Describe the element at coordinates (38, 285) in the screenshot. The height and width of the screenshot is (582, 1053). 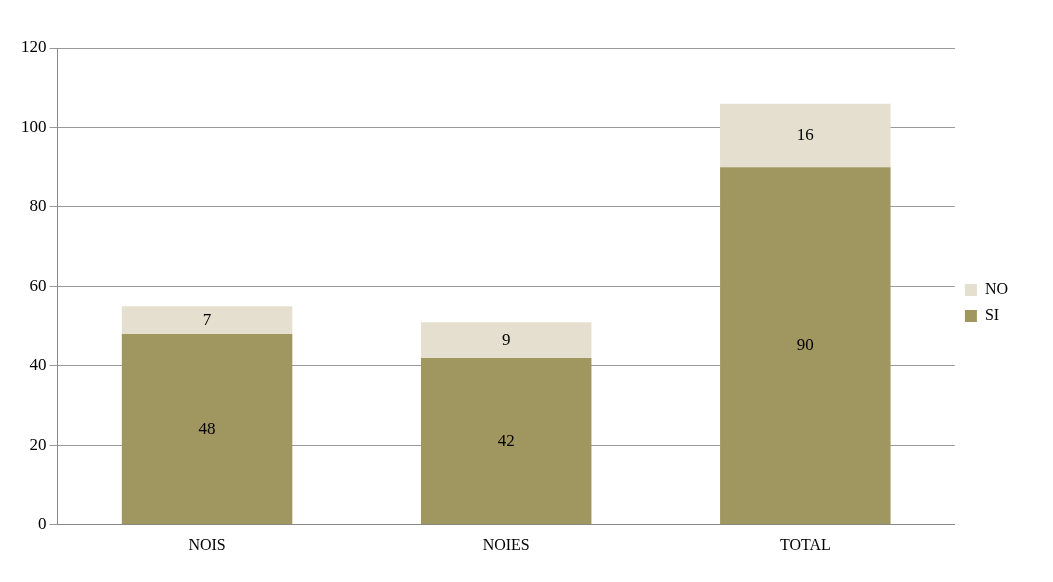
I see `y-tick-label: 60` at that location.